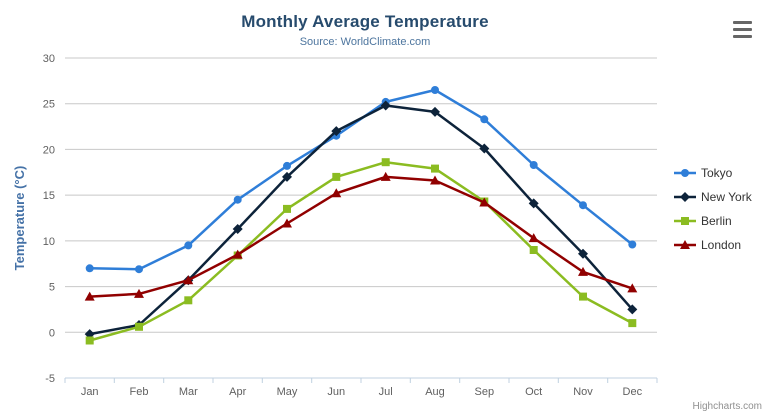 This screenshot has height=416, width=769. What do you see at coordinates (188, 300) in the screenshot?
I see `point-berlin-mar` at bounding box center [188, 300].